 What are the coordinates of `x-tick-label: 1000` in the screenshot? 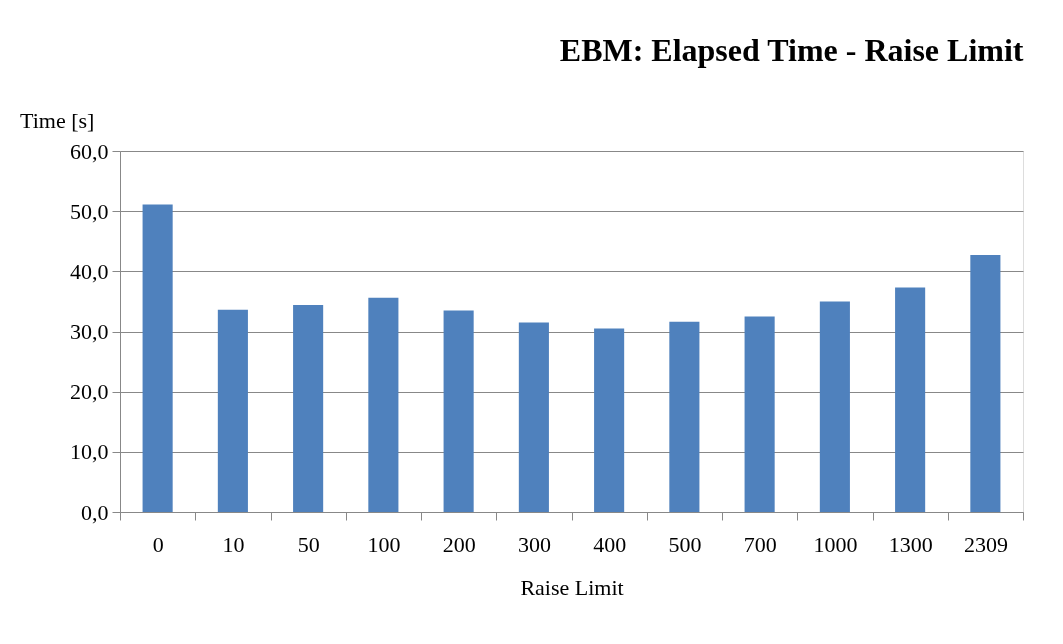 It's located at (835, 544).